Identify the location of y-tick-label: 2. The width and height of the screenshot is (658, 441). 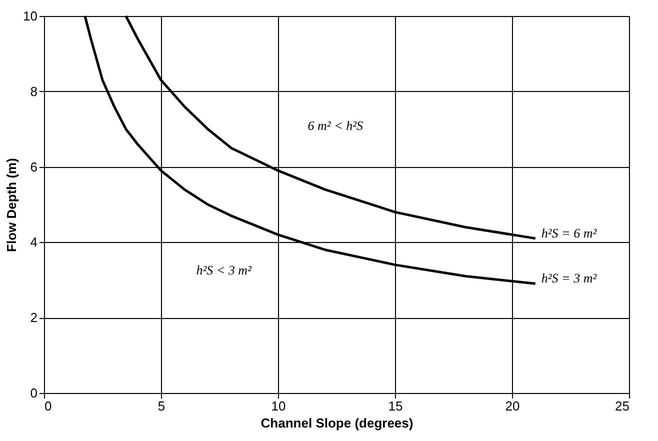
(34, 318).